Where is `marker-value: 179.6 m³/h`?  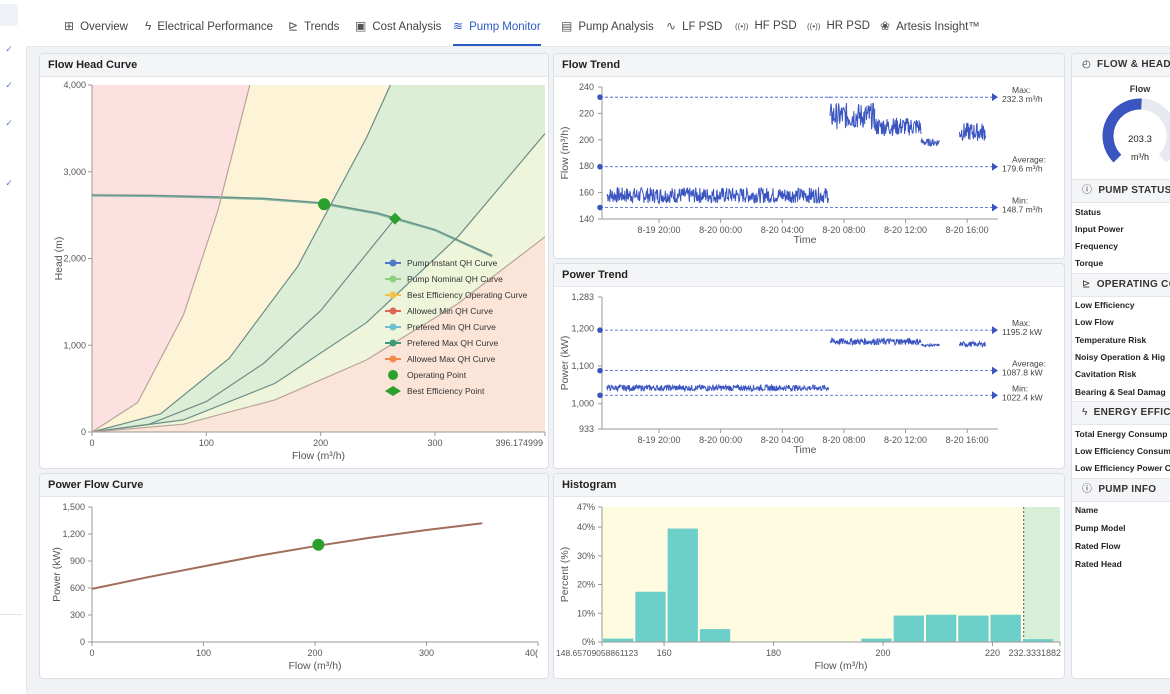 marker-value: 179.6 m³/h is located at coordinates (1022, 169).